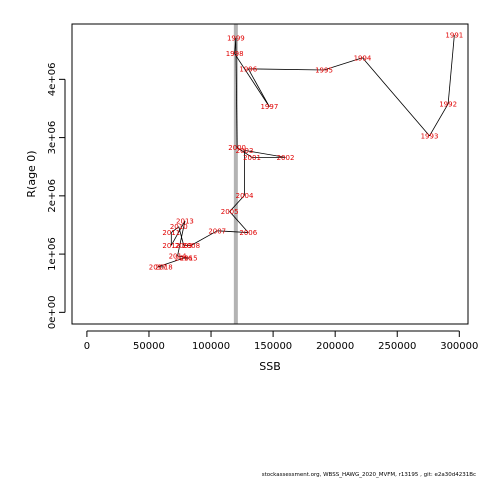 This screenshot has width=480, height=480. I want to click on point-label-2006: 2006, so click(248, 233).